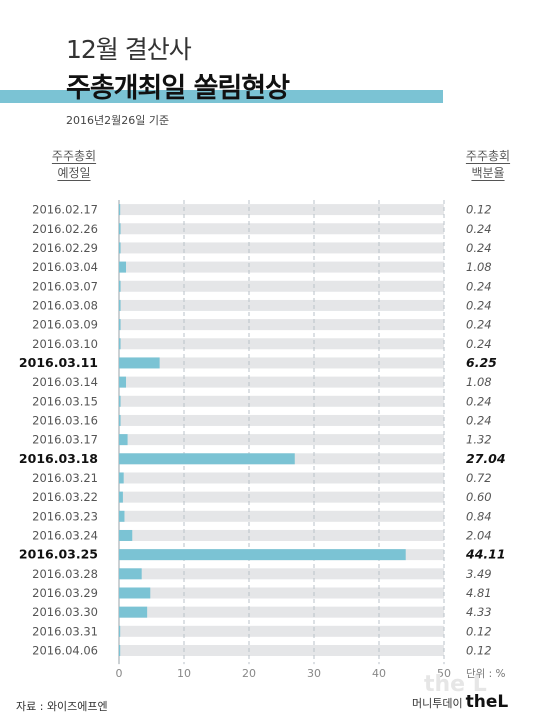 Image resolution: width=540 pixels, height=727 pixels. I want to click on category-label: 2016.03.15, so click(65, 401).